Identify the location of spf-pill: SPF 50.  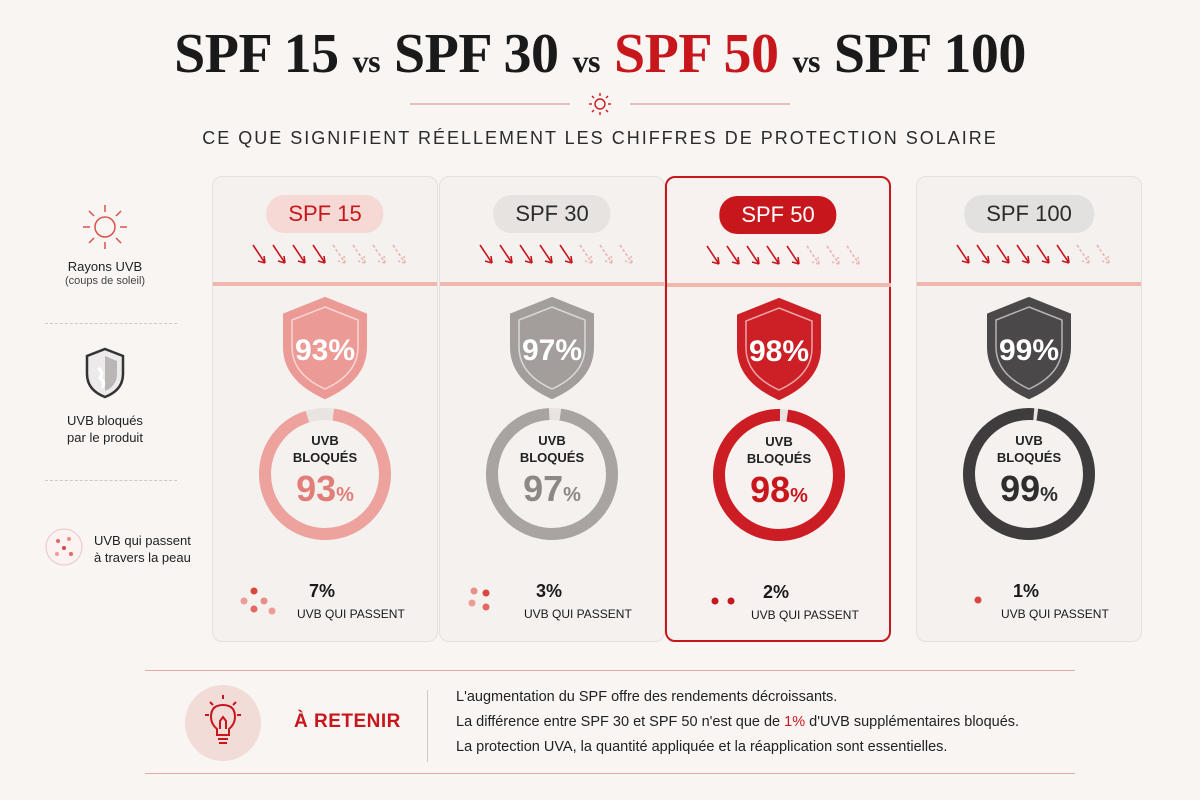
(778, 215).